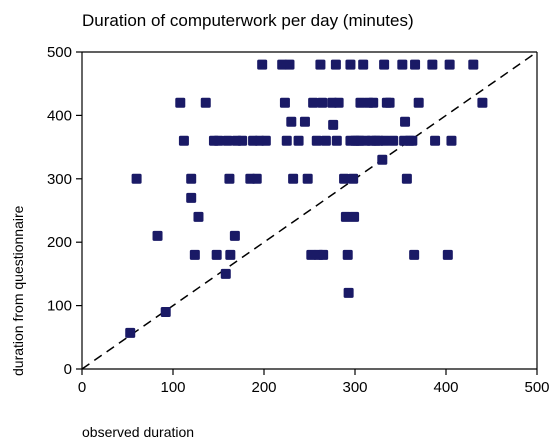 The width and height of the screenshot is (553, 443). Describe the element at coordinates (59, 306) in the screenshot. I see `y-tick-label: 100` at that location.